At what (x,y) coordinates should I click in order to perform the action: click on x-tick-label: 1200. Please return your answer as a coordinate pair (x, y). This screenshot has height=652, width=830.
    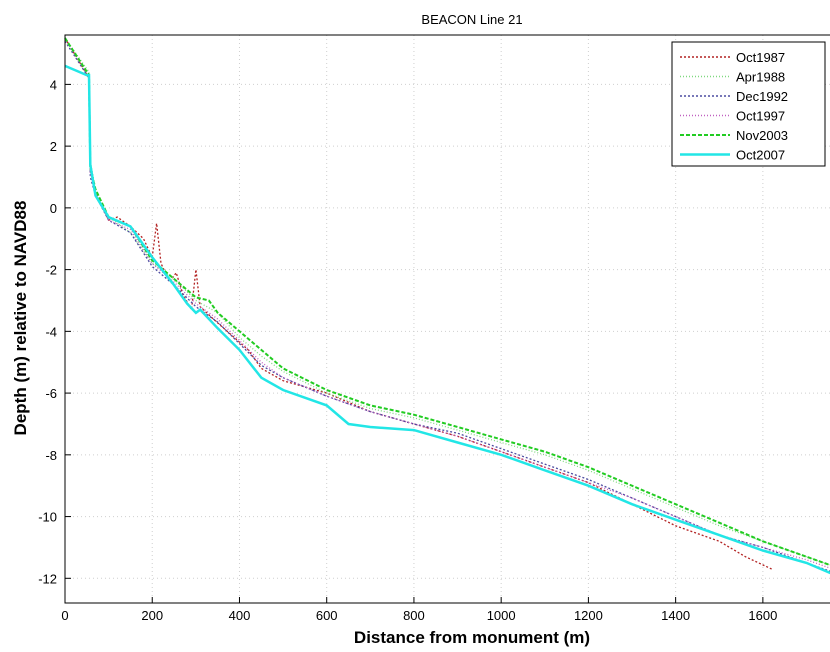
    Looking at the image, I should click on (588, 615).